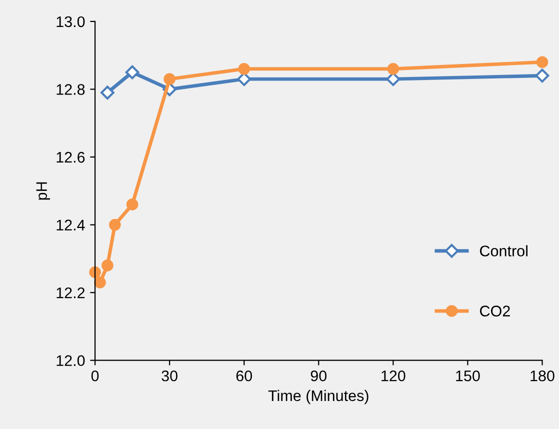  What do you see at coordinates (394, 376) in the screenshot?
I see `x-tick-label: 120` at bounding box center [394, 376].